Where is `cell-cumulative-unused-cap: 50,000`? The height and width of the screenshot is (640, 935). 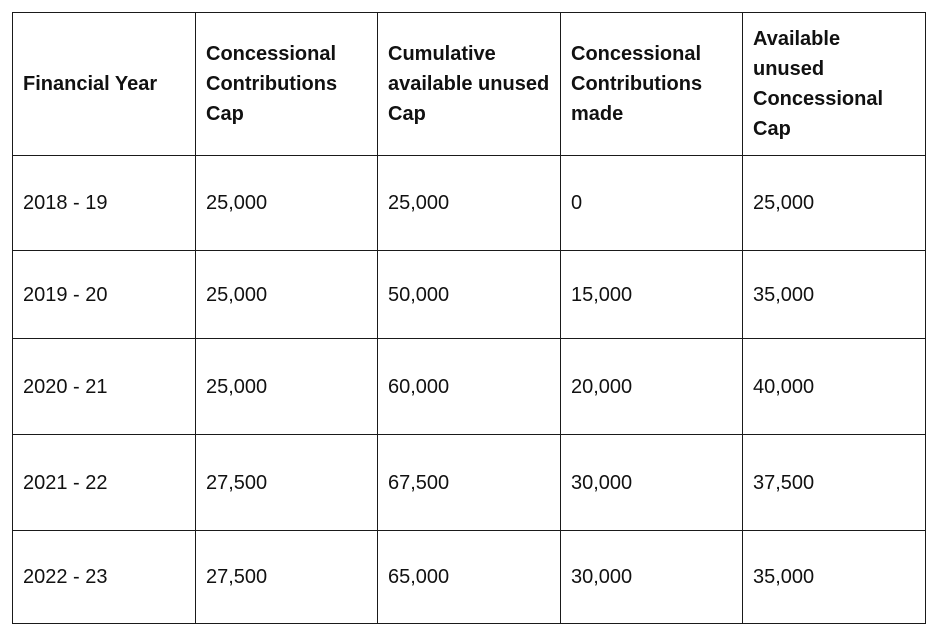
cell-cumulative-unused-cap: 50,000 is located at coordinates (469, 294).